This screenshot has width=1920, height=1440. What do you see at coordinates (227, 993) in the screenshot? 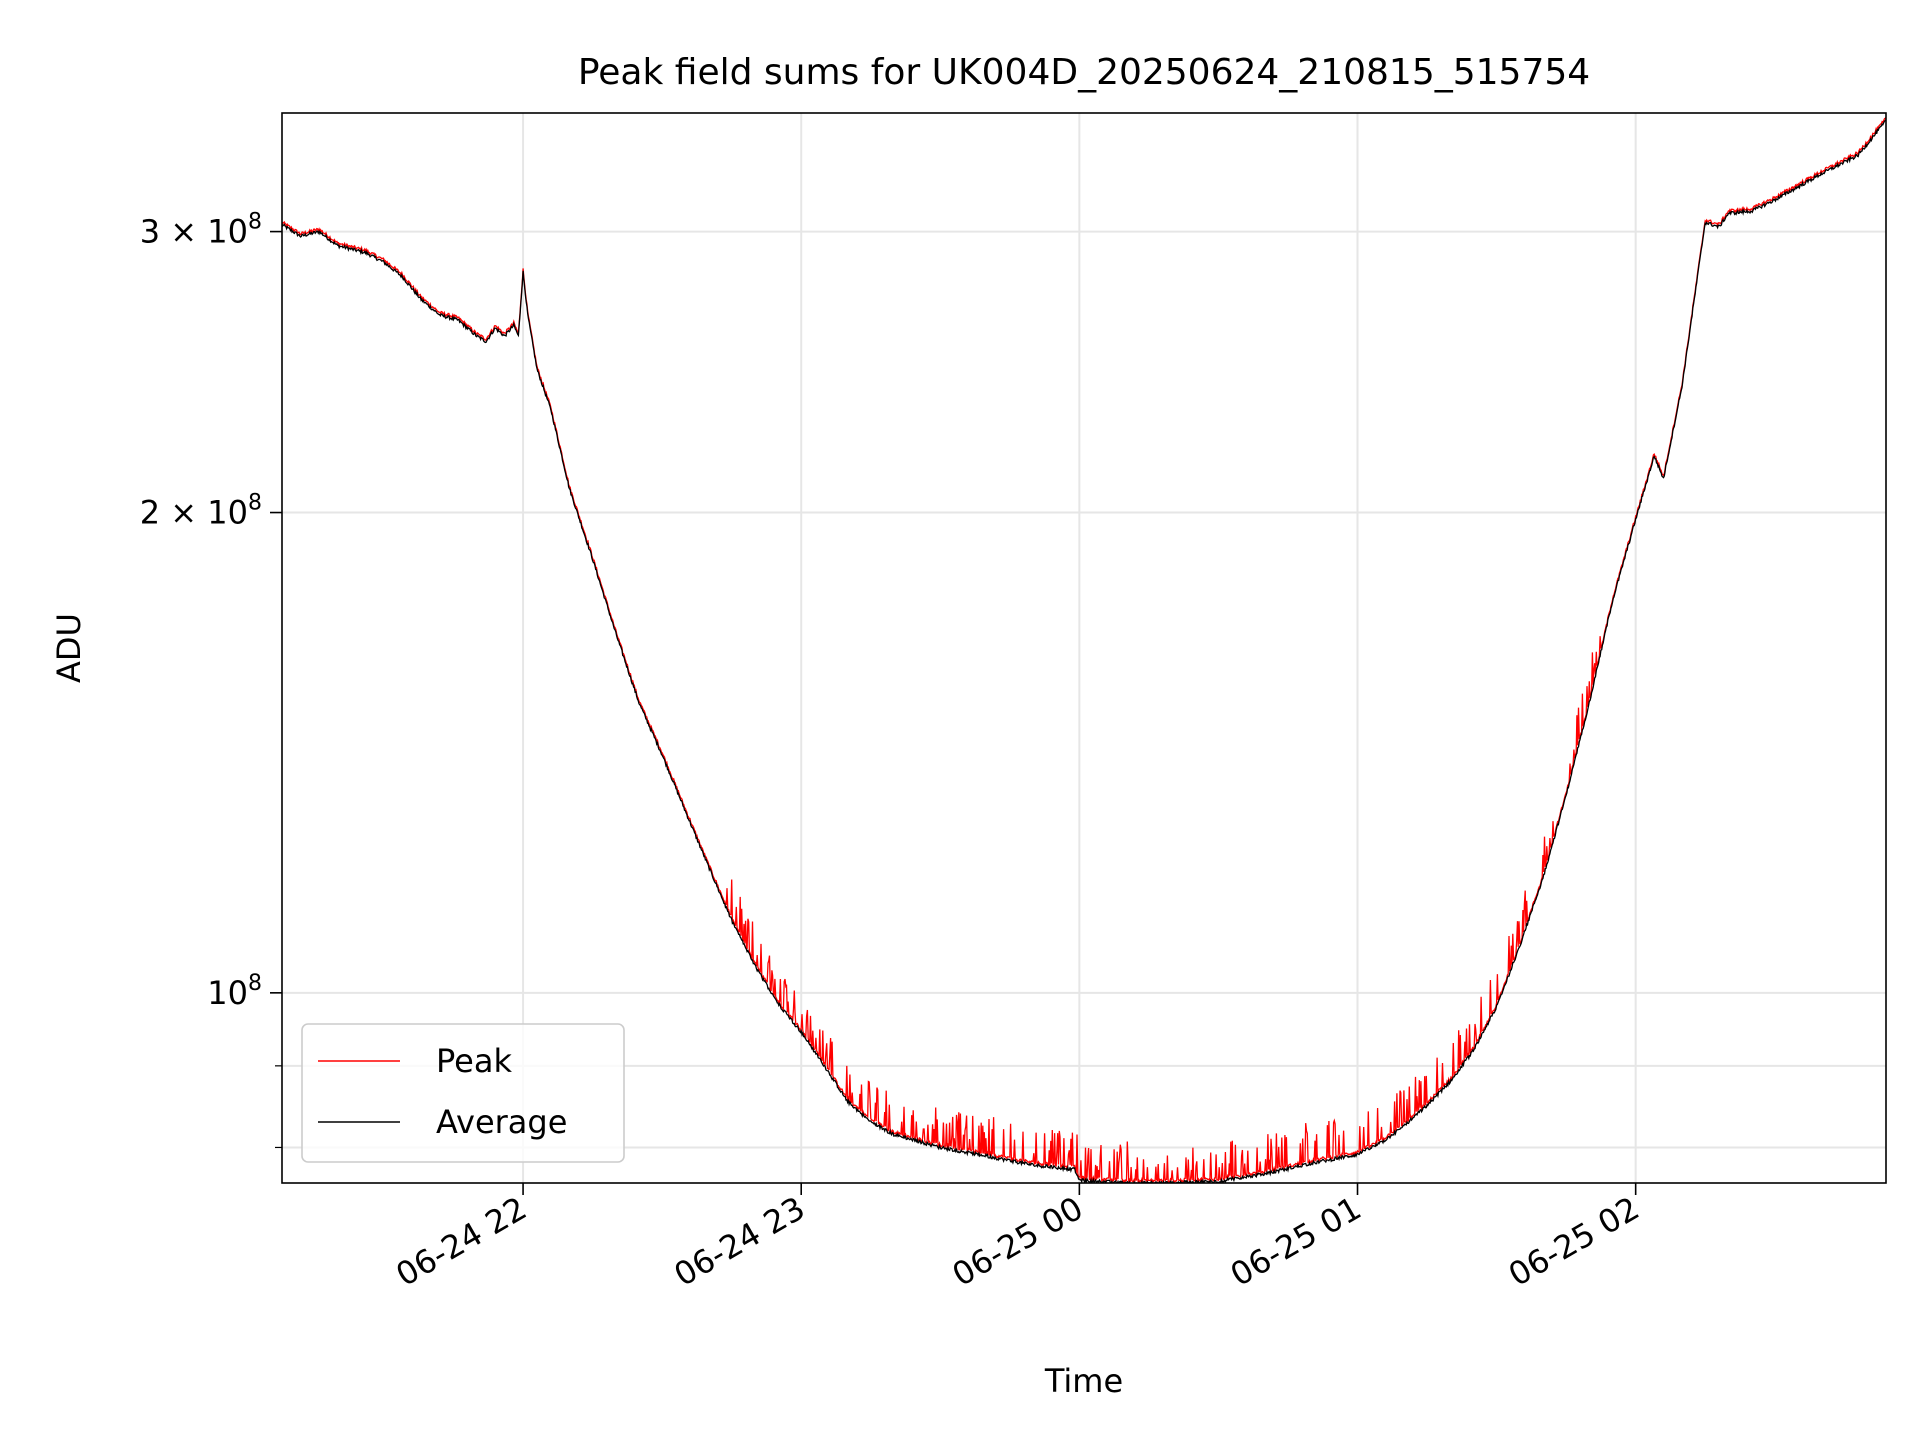
I see `y-tick-label-base: 10` at bounding box center [227, 993].